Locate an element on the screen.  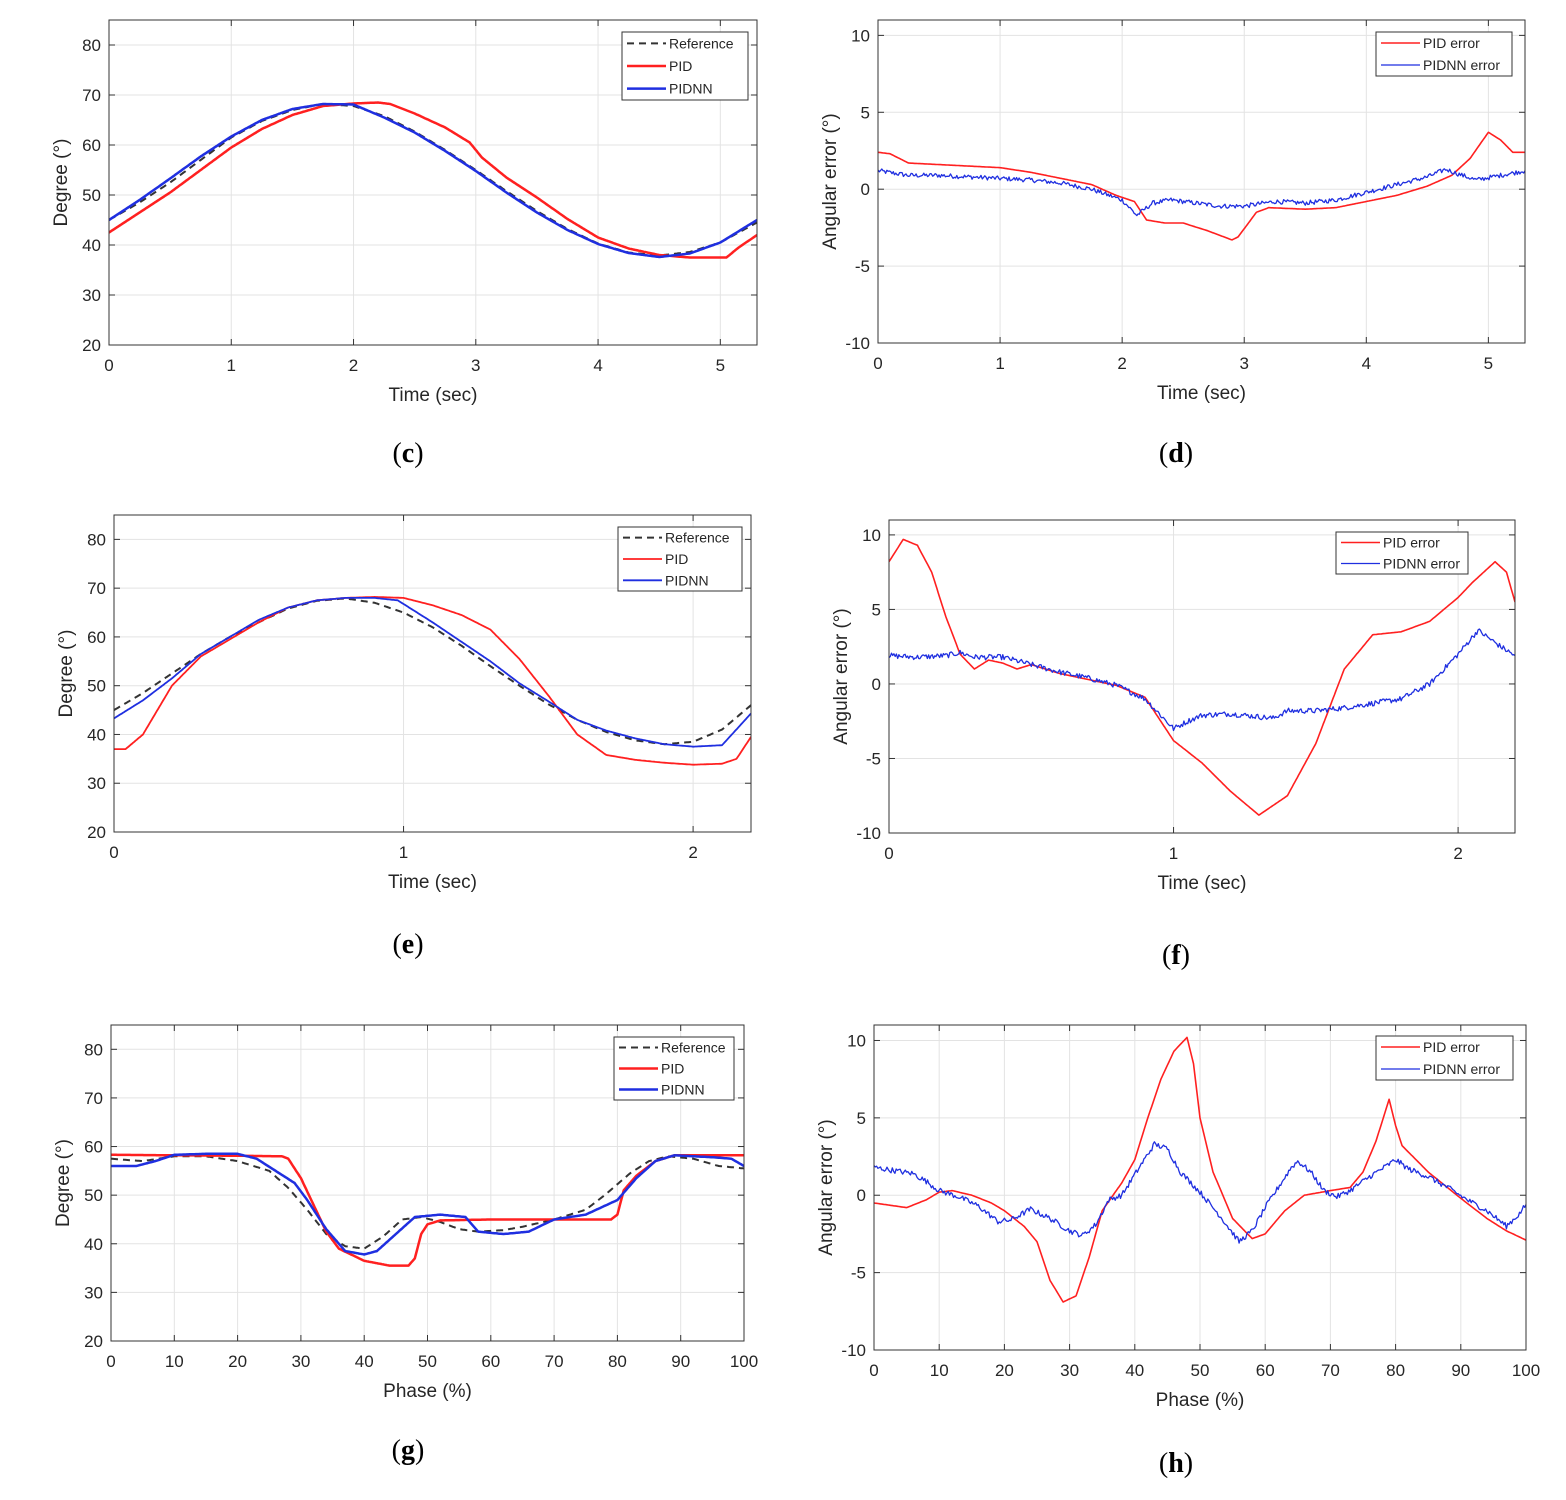
legend: PID error PIDNN error is located at coordinates (1444, 54).